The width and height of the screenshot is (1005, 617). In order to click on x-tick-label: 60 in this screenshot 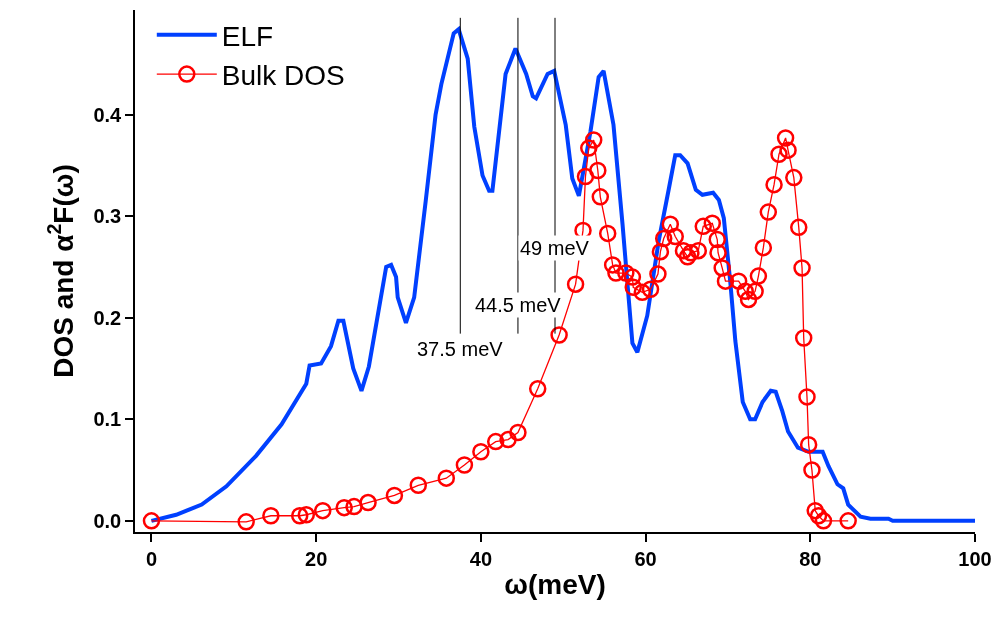, I will do `click(645, 558)`.